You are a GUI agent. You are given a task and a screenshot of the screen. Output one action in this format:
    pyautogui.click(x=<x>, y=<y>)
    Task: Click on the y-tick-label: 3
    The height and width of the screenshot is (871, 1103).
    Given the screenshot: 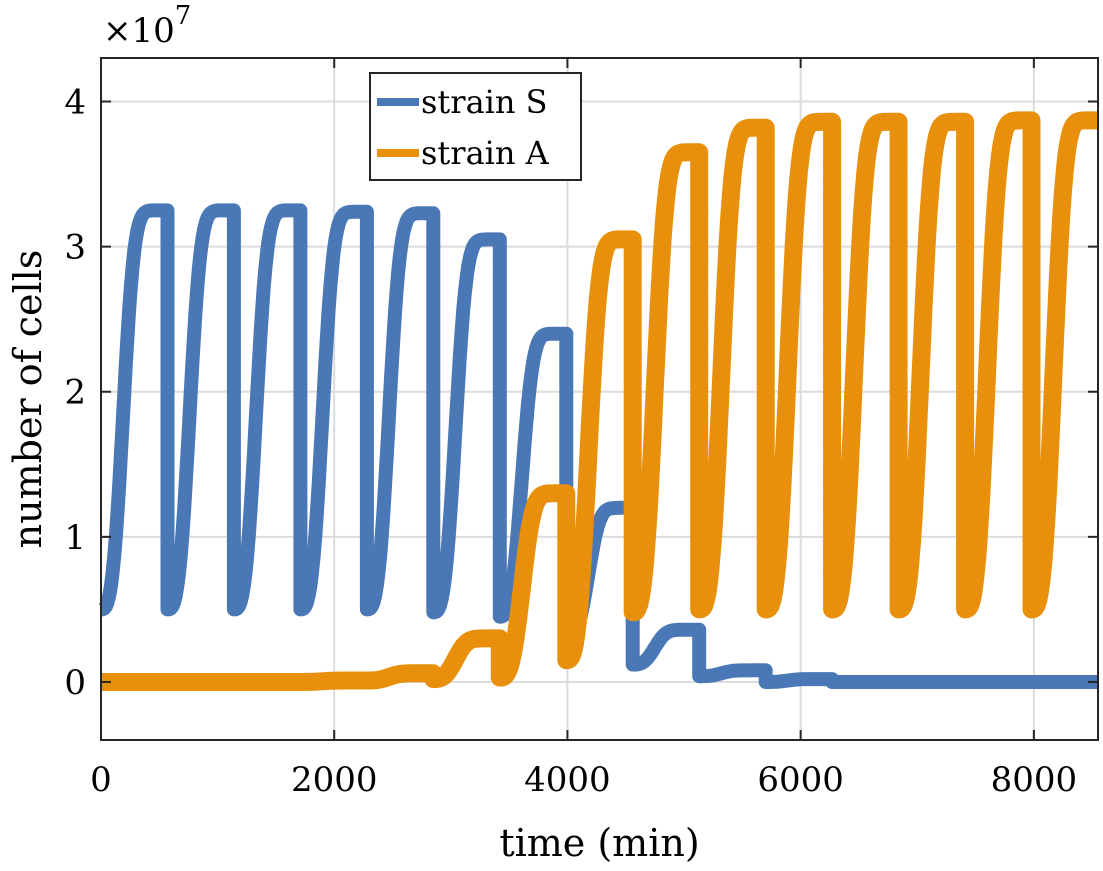 What is the action you would take?
    pyautogui.click(x=75, y=248)
    